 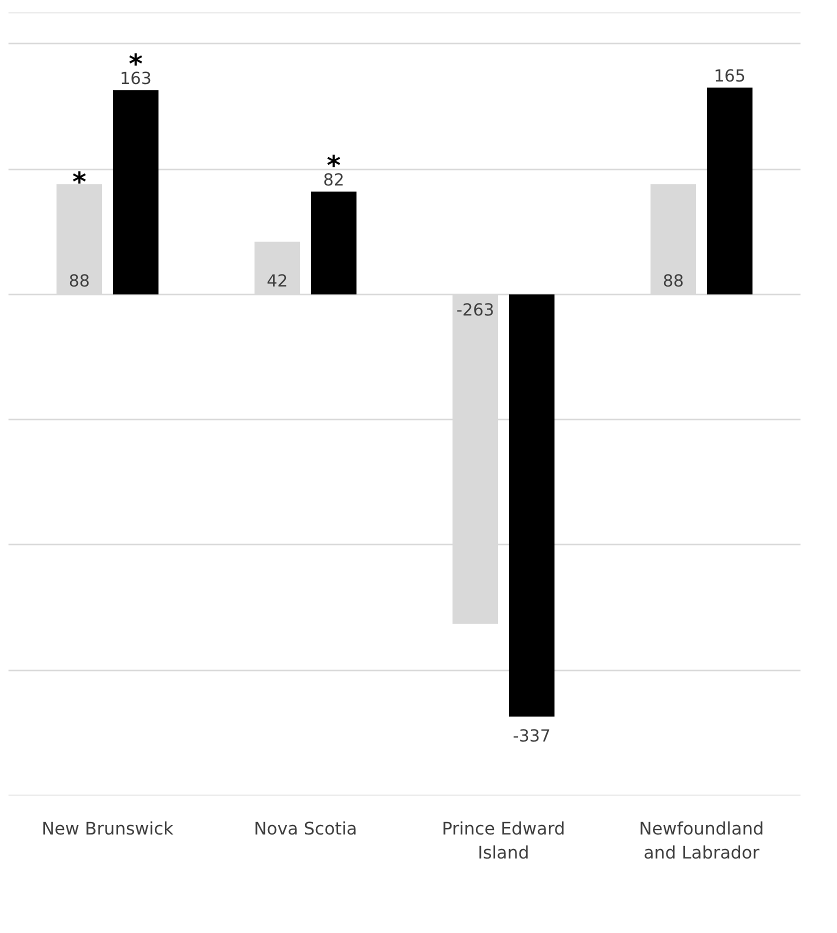 I want to click on x-tick-label: Newfoundland and Labrador, so click(x=701, y=842).